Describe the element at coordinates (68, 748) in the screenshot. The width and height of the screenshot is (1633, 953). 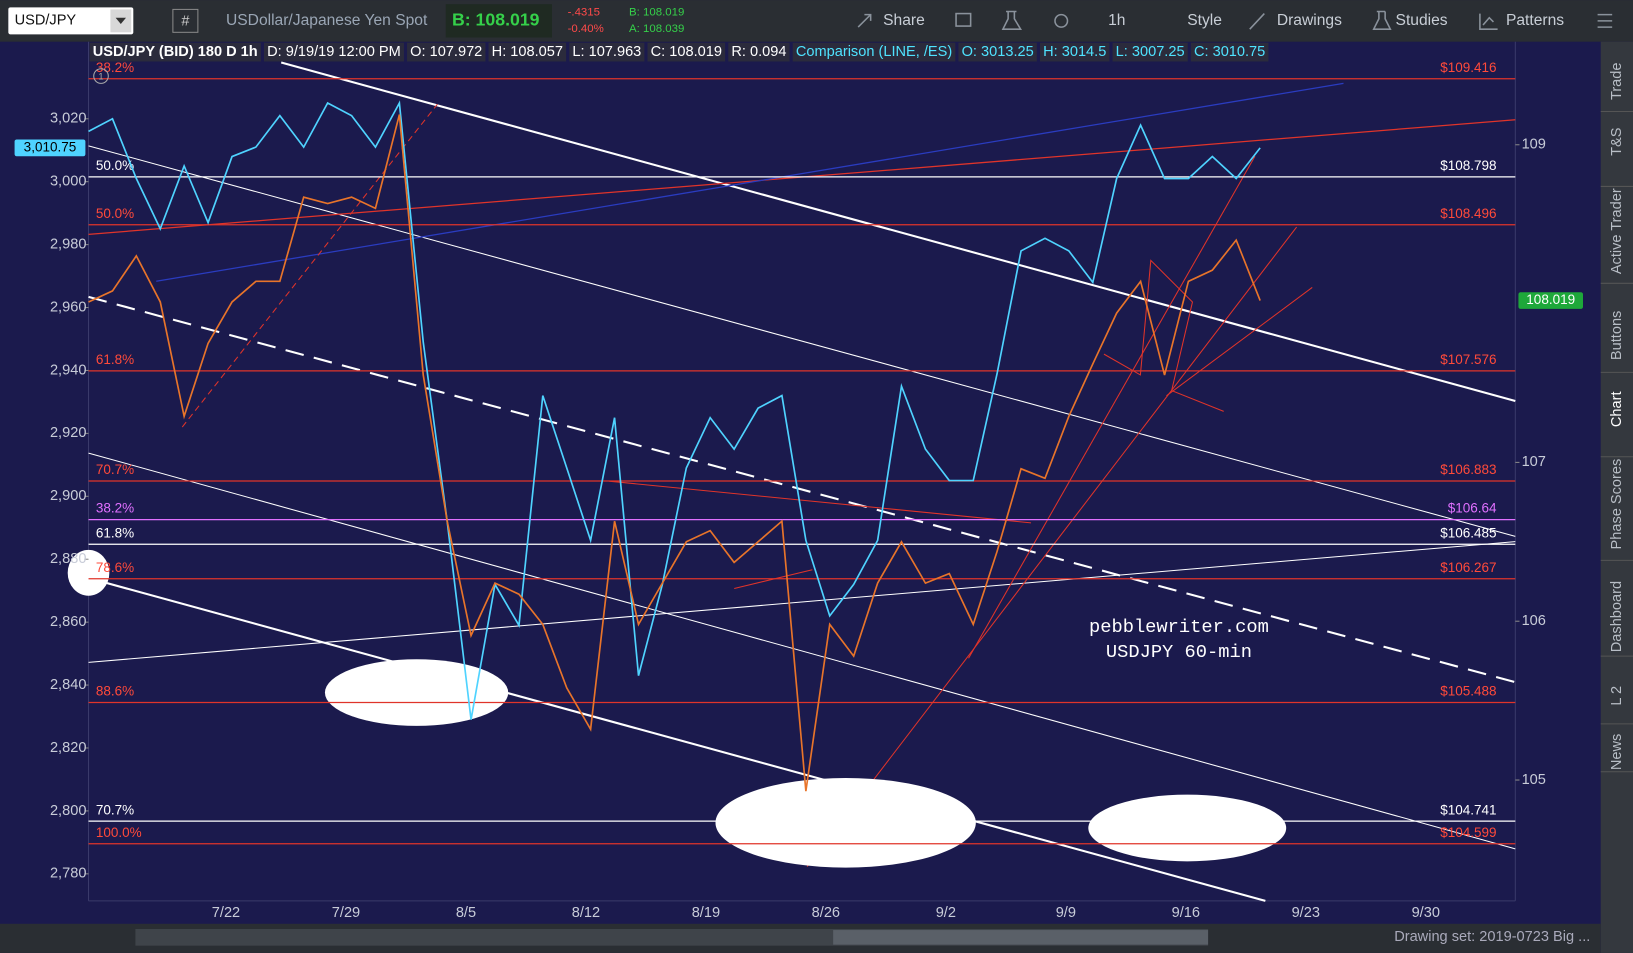
I see `y-tick-label: 2,820` at that location.